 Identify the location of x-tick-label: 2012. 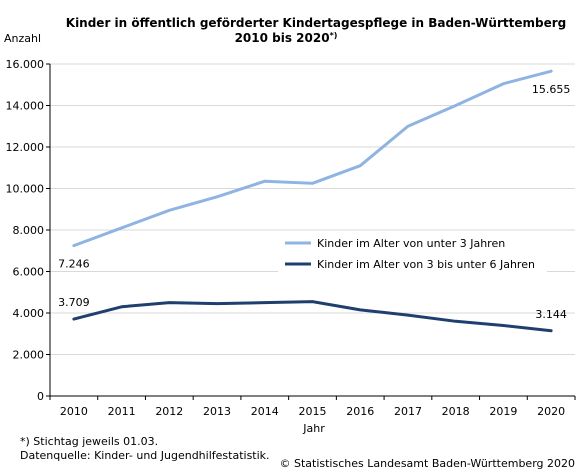
(169, 411).